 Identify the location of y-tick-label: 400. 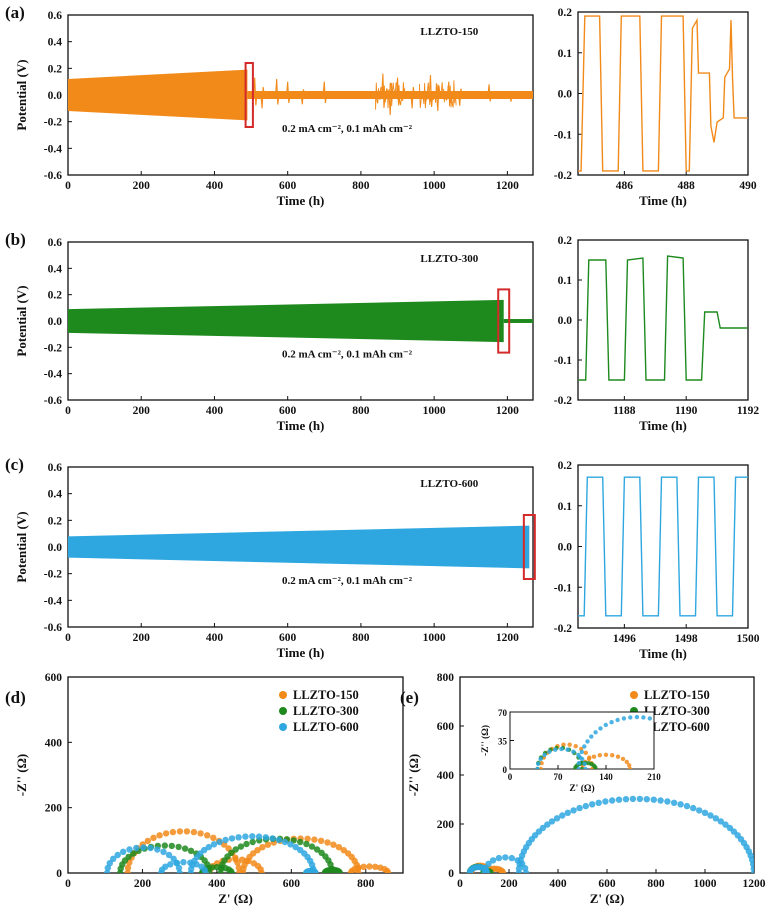
(54, 743).